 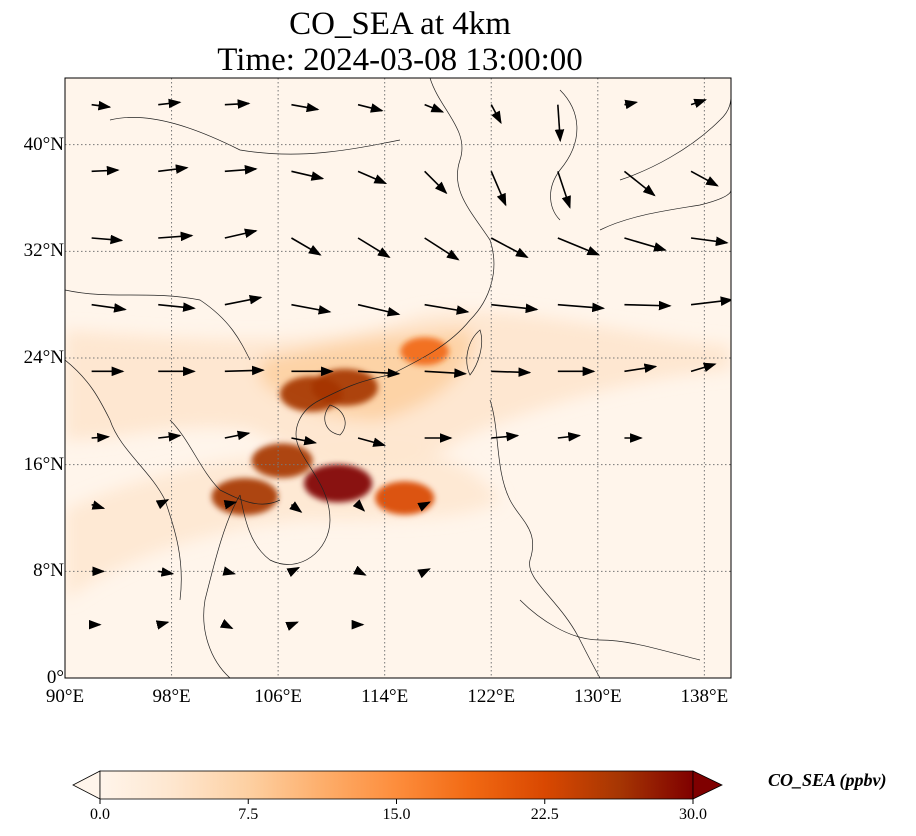 What do you see at coordinates (385, 696) in the screenshot?
I see `longitude-tick-label: 114°E` at bounding box center [385, 696].